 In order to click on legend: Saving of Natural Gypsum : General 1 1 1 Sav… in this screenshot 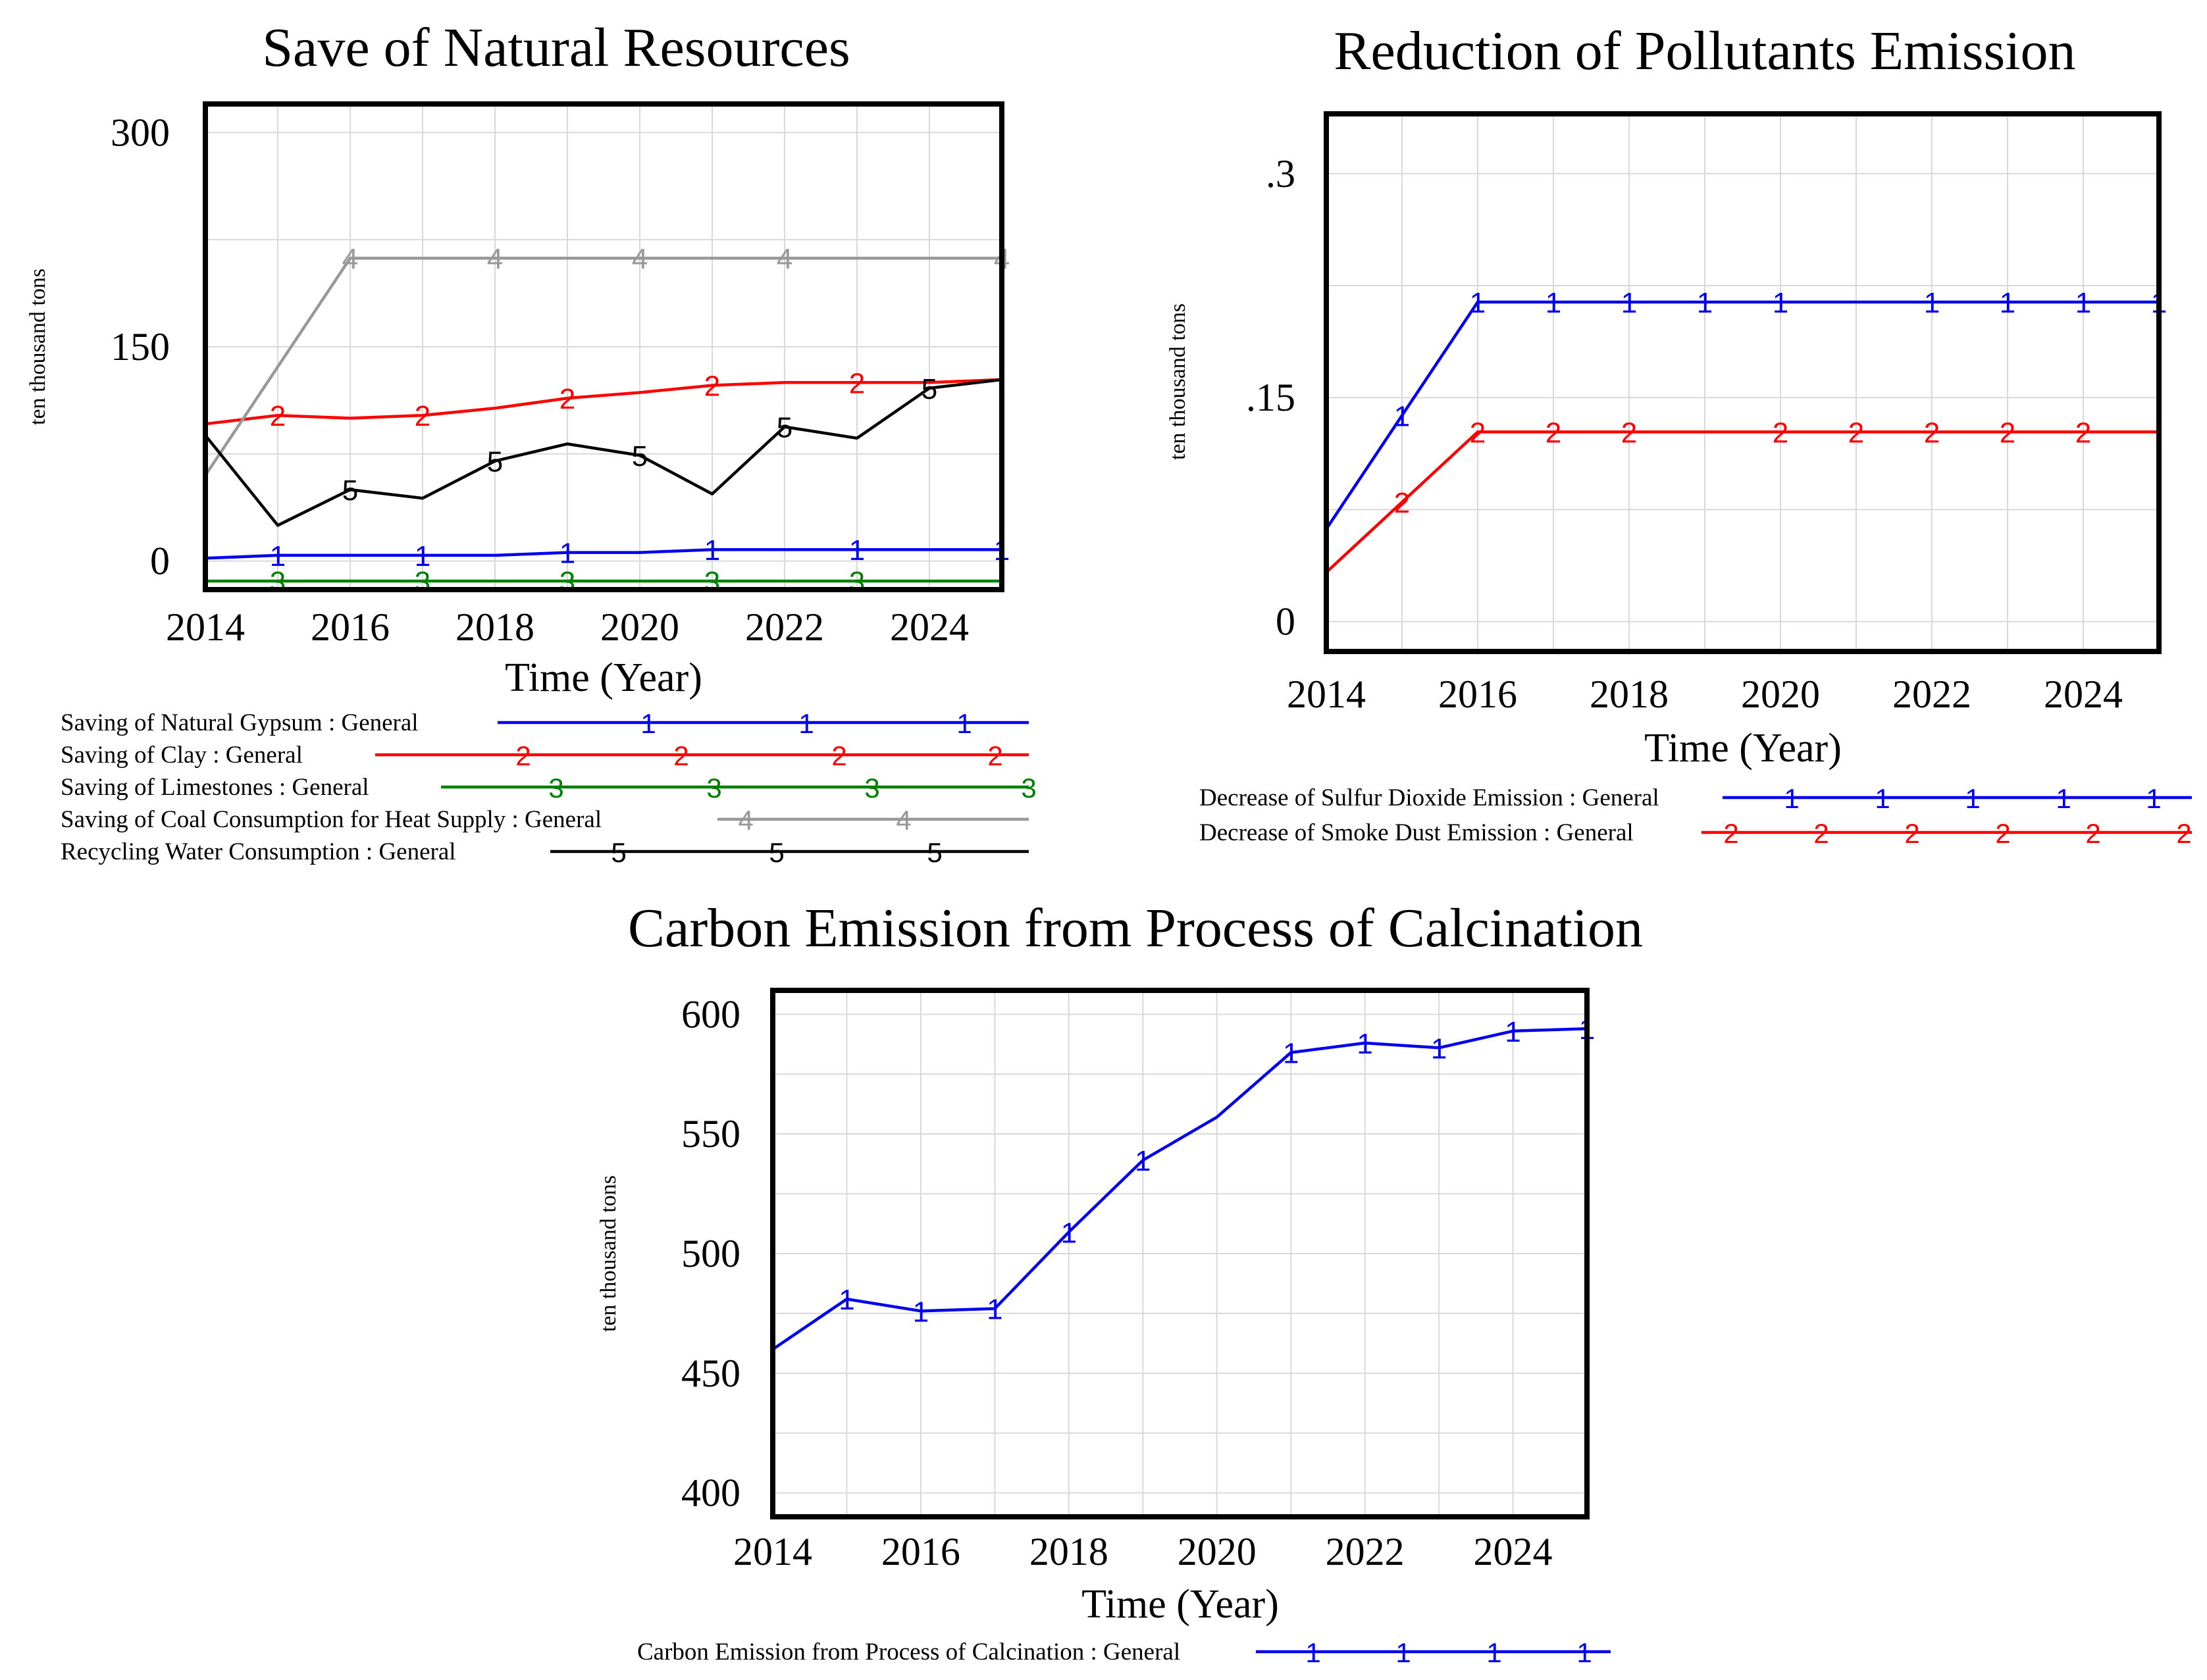, I will do `click(549, 788)`.